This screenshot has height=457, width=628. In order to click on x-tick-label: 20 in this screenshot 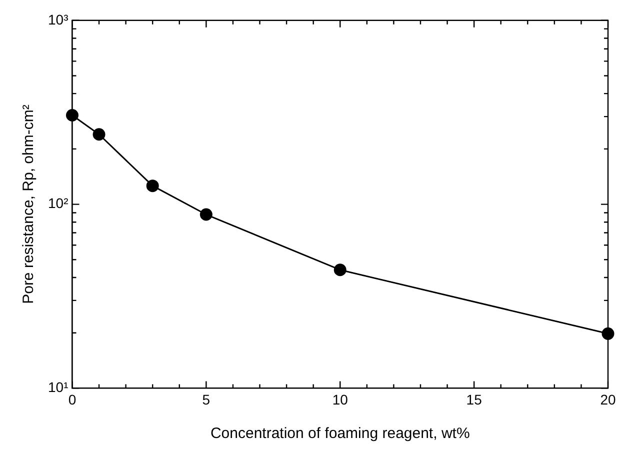, I will do `click(608, 399)`.